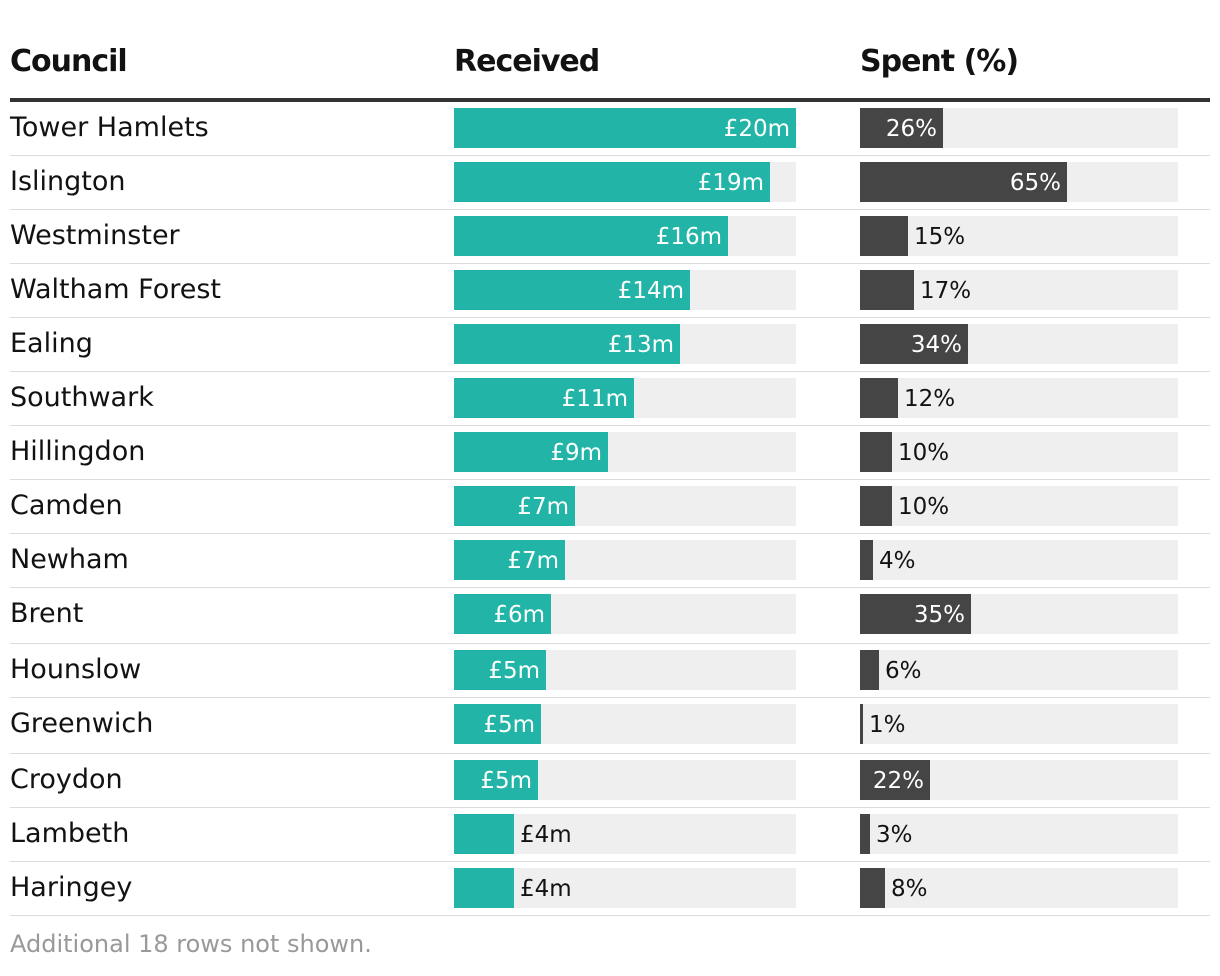  Describe the element at coordinates (688, 237) in the screenshot. I see `received-value-label: £16m` at that location.